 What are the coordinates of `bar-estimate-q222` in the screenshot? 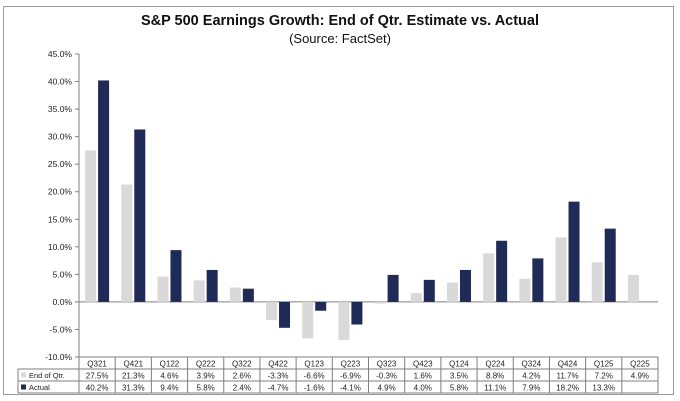 It's located at (199, 291).